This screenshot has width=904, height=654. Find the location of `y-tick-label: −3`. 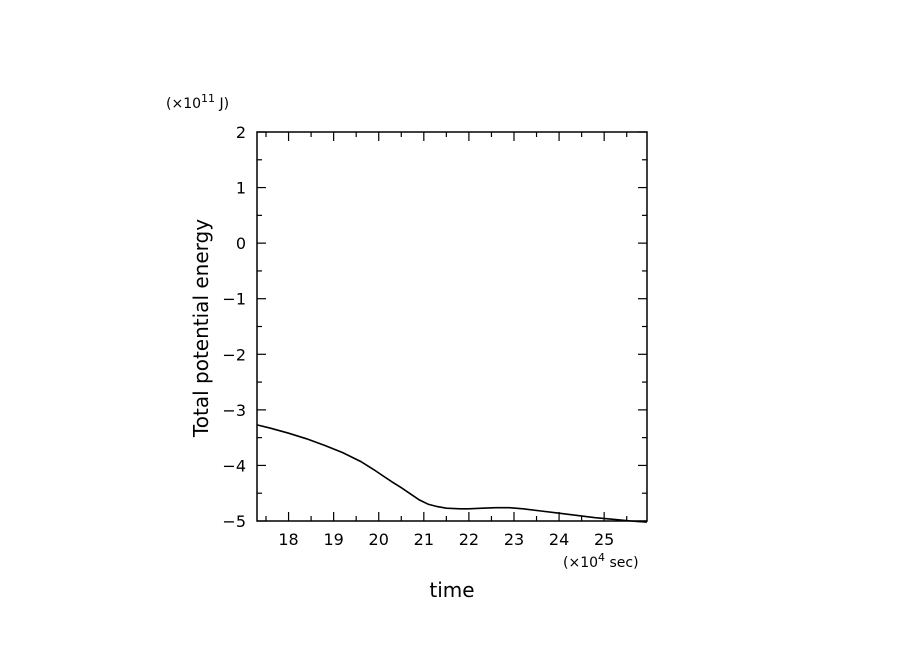

y-tick-label: −3 is located at coordinates (234, 410).